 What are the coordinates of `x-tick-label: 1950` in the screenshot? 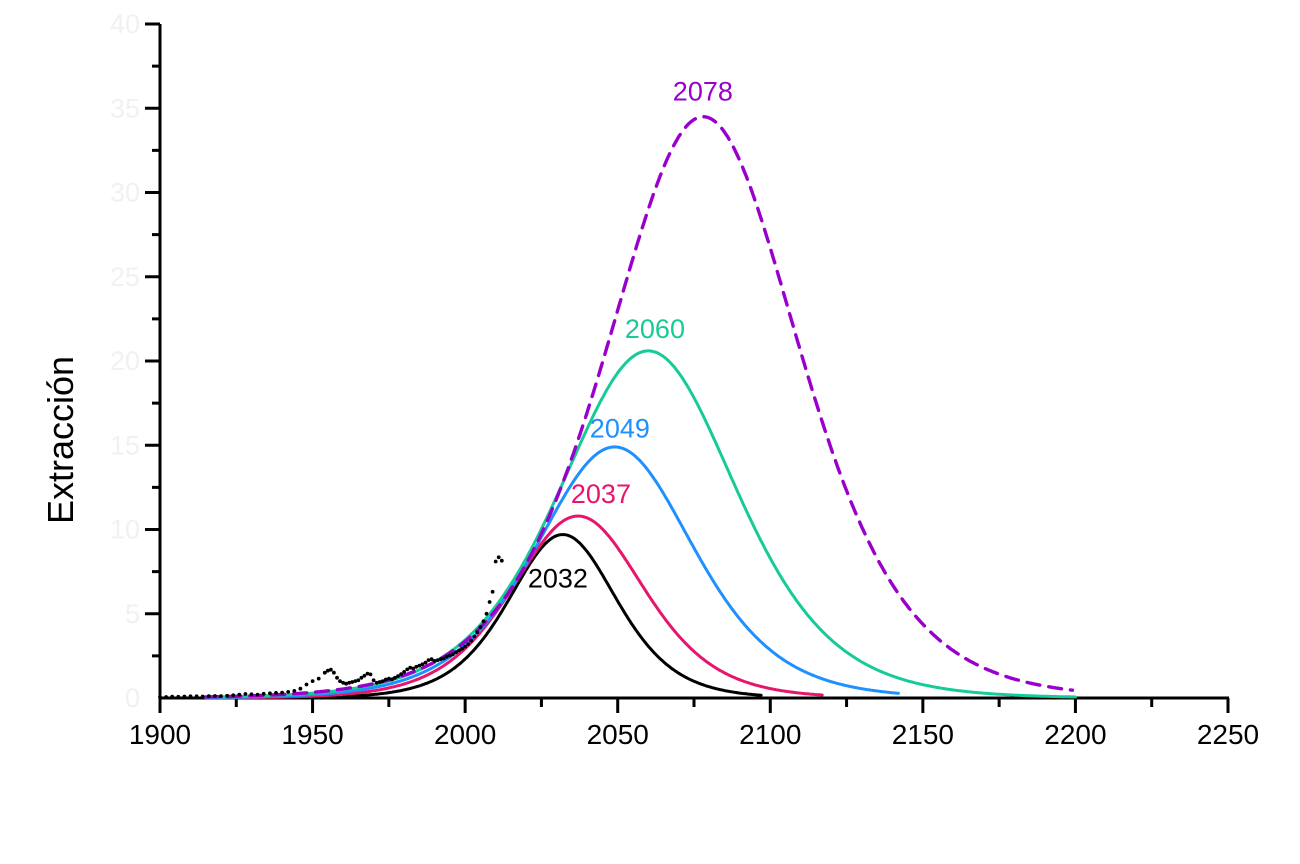 It's located at (312, 734).